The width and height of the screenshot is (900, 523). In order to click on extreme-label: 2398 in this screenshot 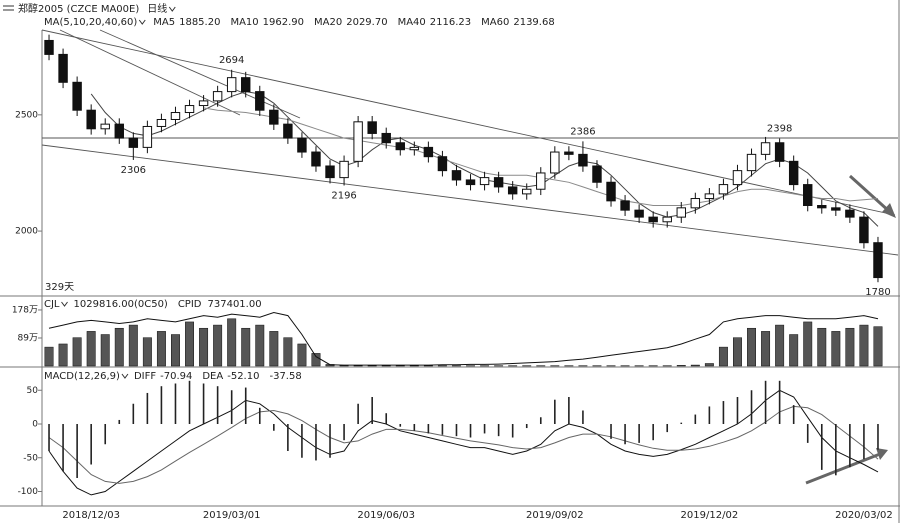, I will do `click(779, 129)`.